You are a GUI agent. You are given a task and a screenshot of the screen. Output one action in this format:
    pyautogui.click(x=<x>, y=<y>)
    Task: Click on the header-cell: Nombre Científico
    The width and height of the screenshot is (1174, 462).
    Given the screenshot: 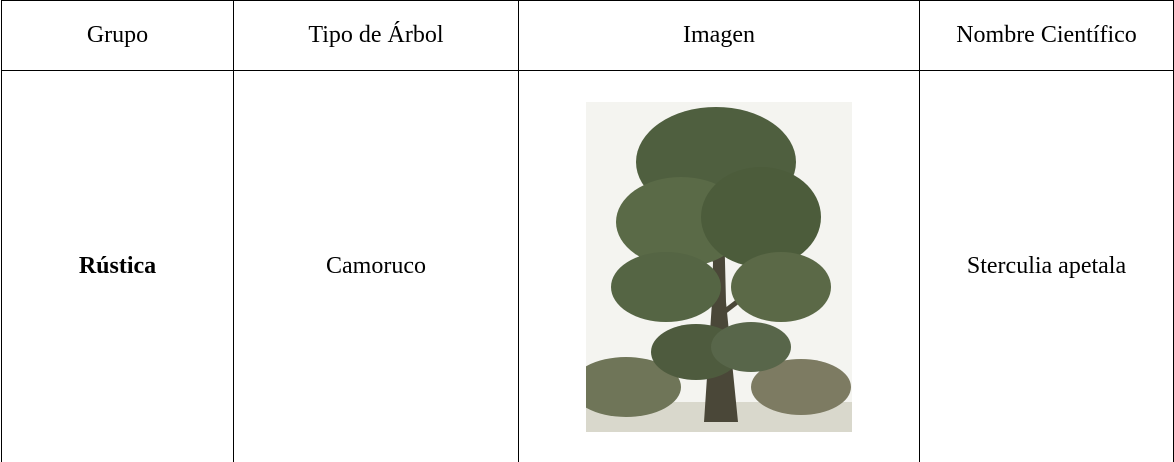 What is the action you would take?
    pyautogui.click(x=1046, y=35)
    